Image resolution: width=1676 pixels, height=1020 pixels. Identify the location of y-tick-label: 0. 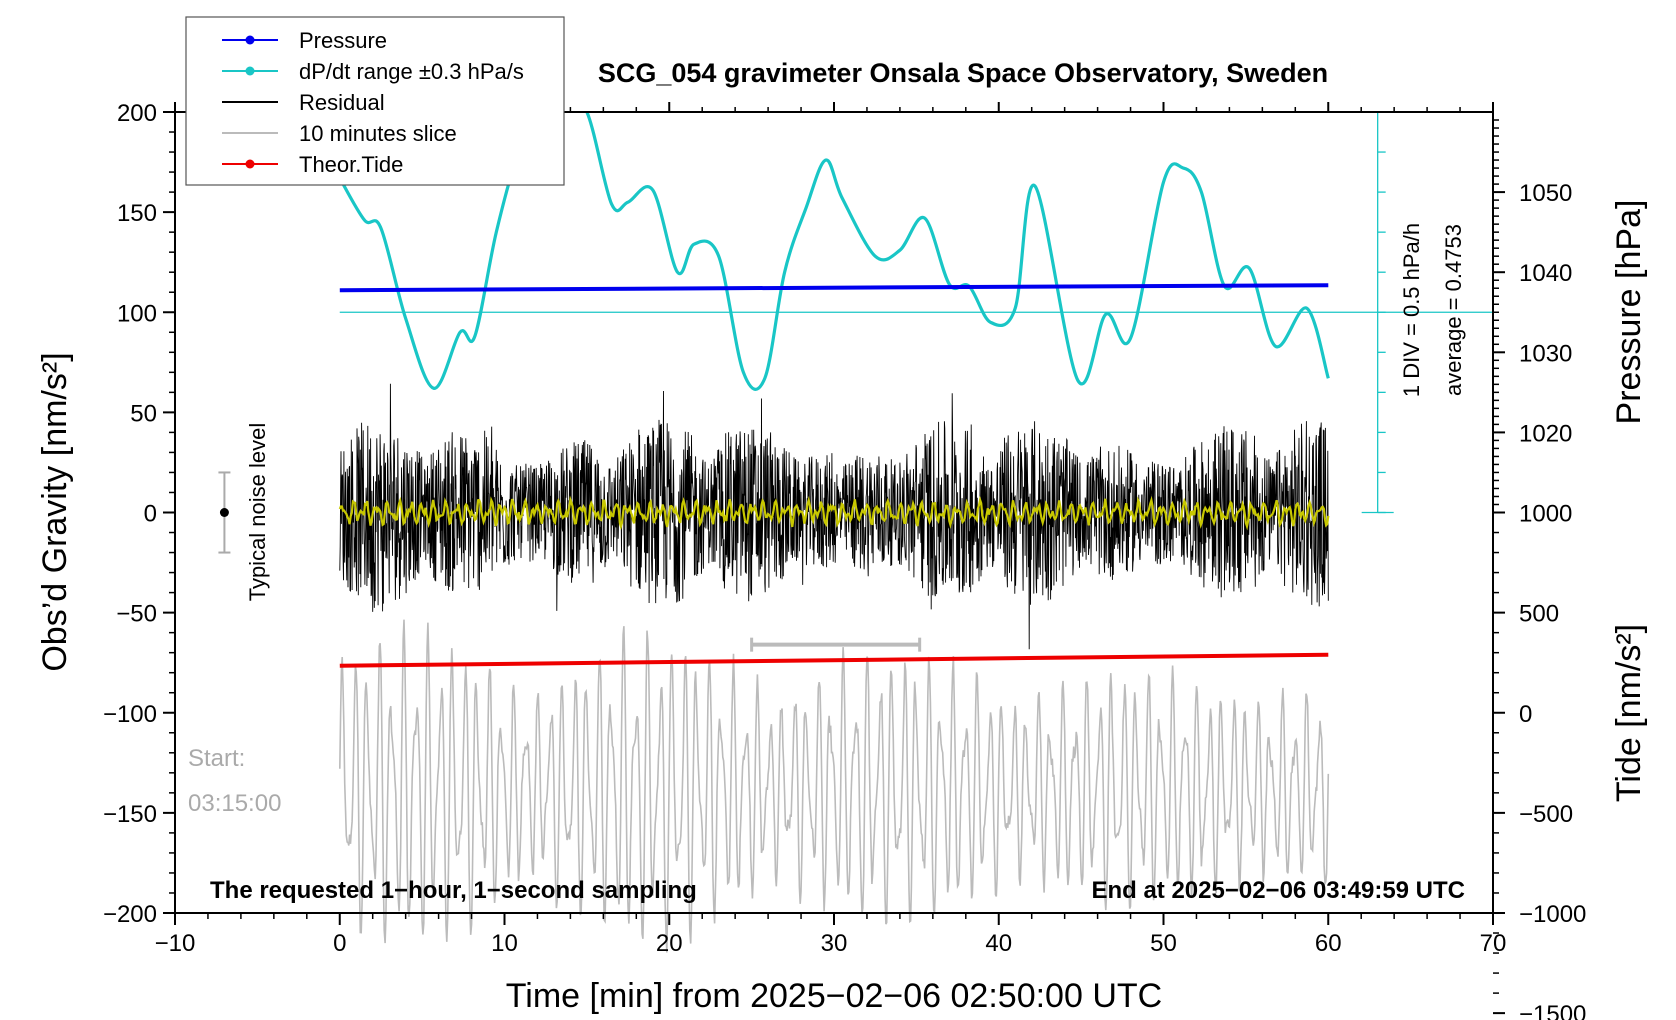
(150, 514).